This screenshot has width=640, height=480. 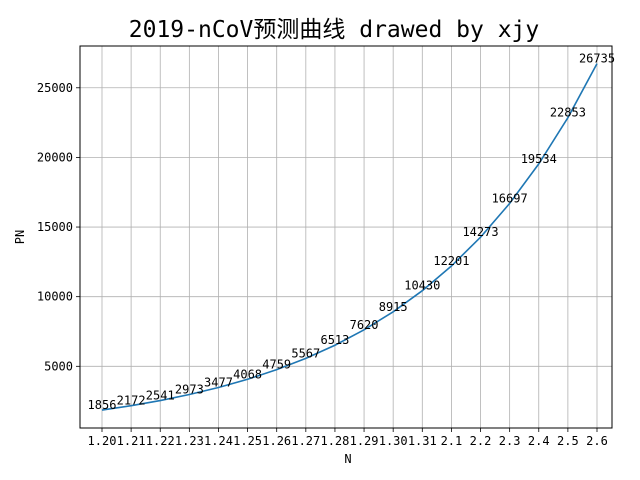 What do you see at coordinates (539, 441) in the screenshot?
I see `x-tick-label: 2.4` at bounding box center [539, 441].